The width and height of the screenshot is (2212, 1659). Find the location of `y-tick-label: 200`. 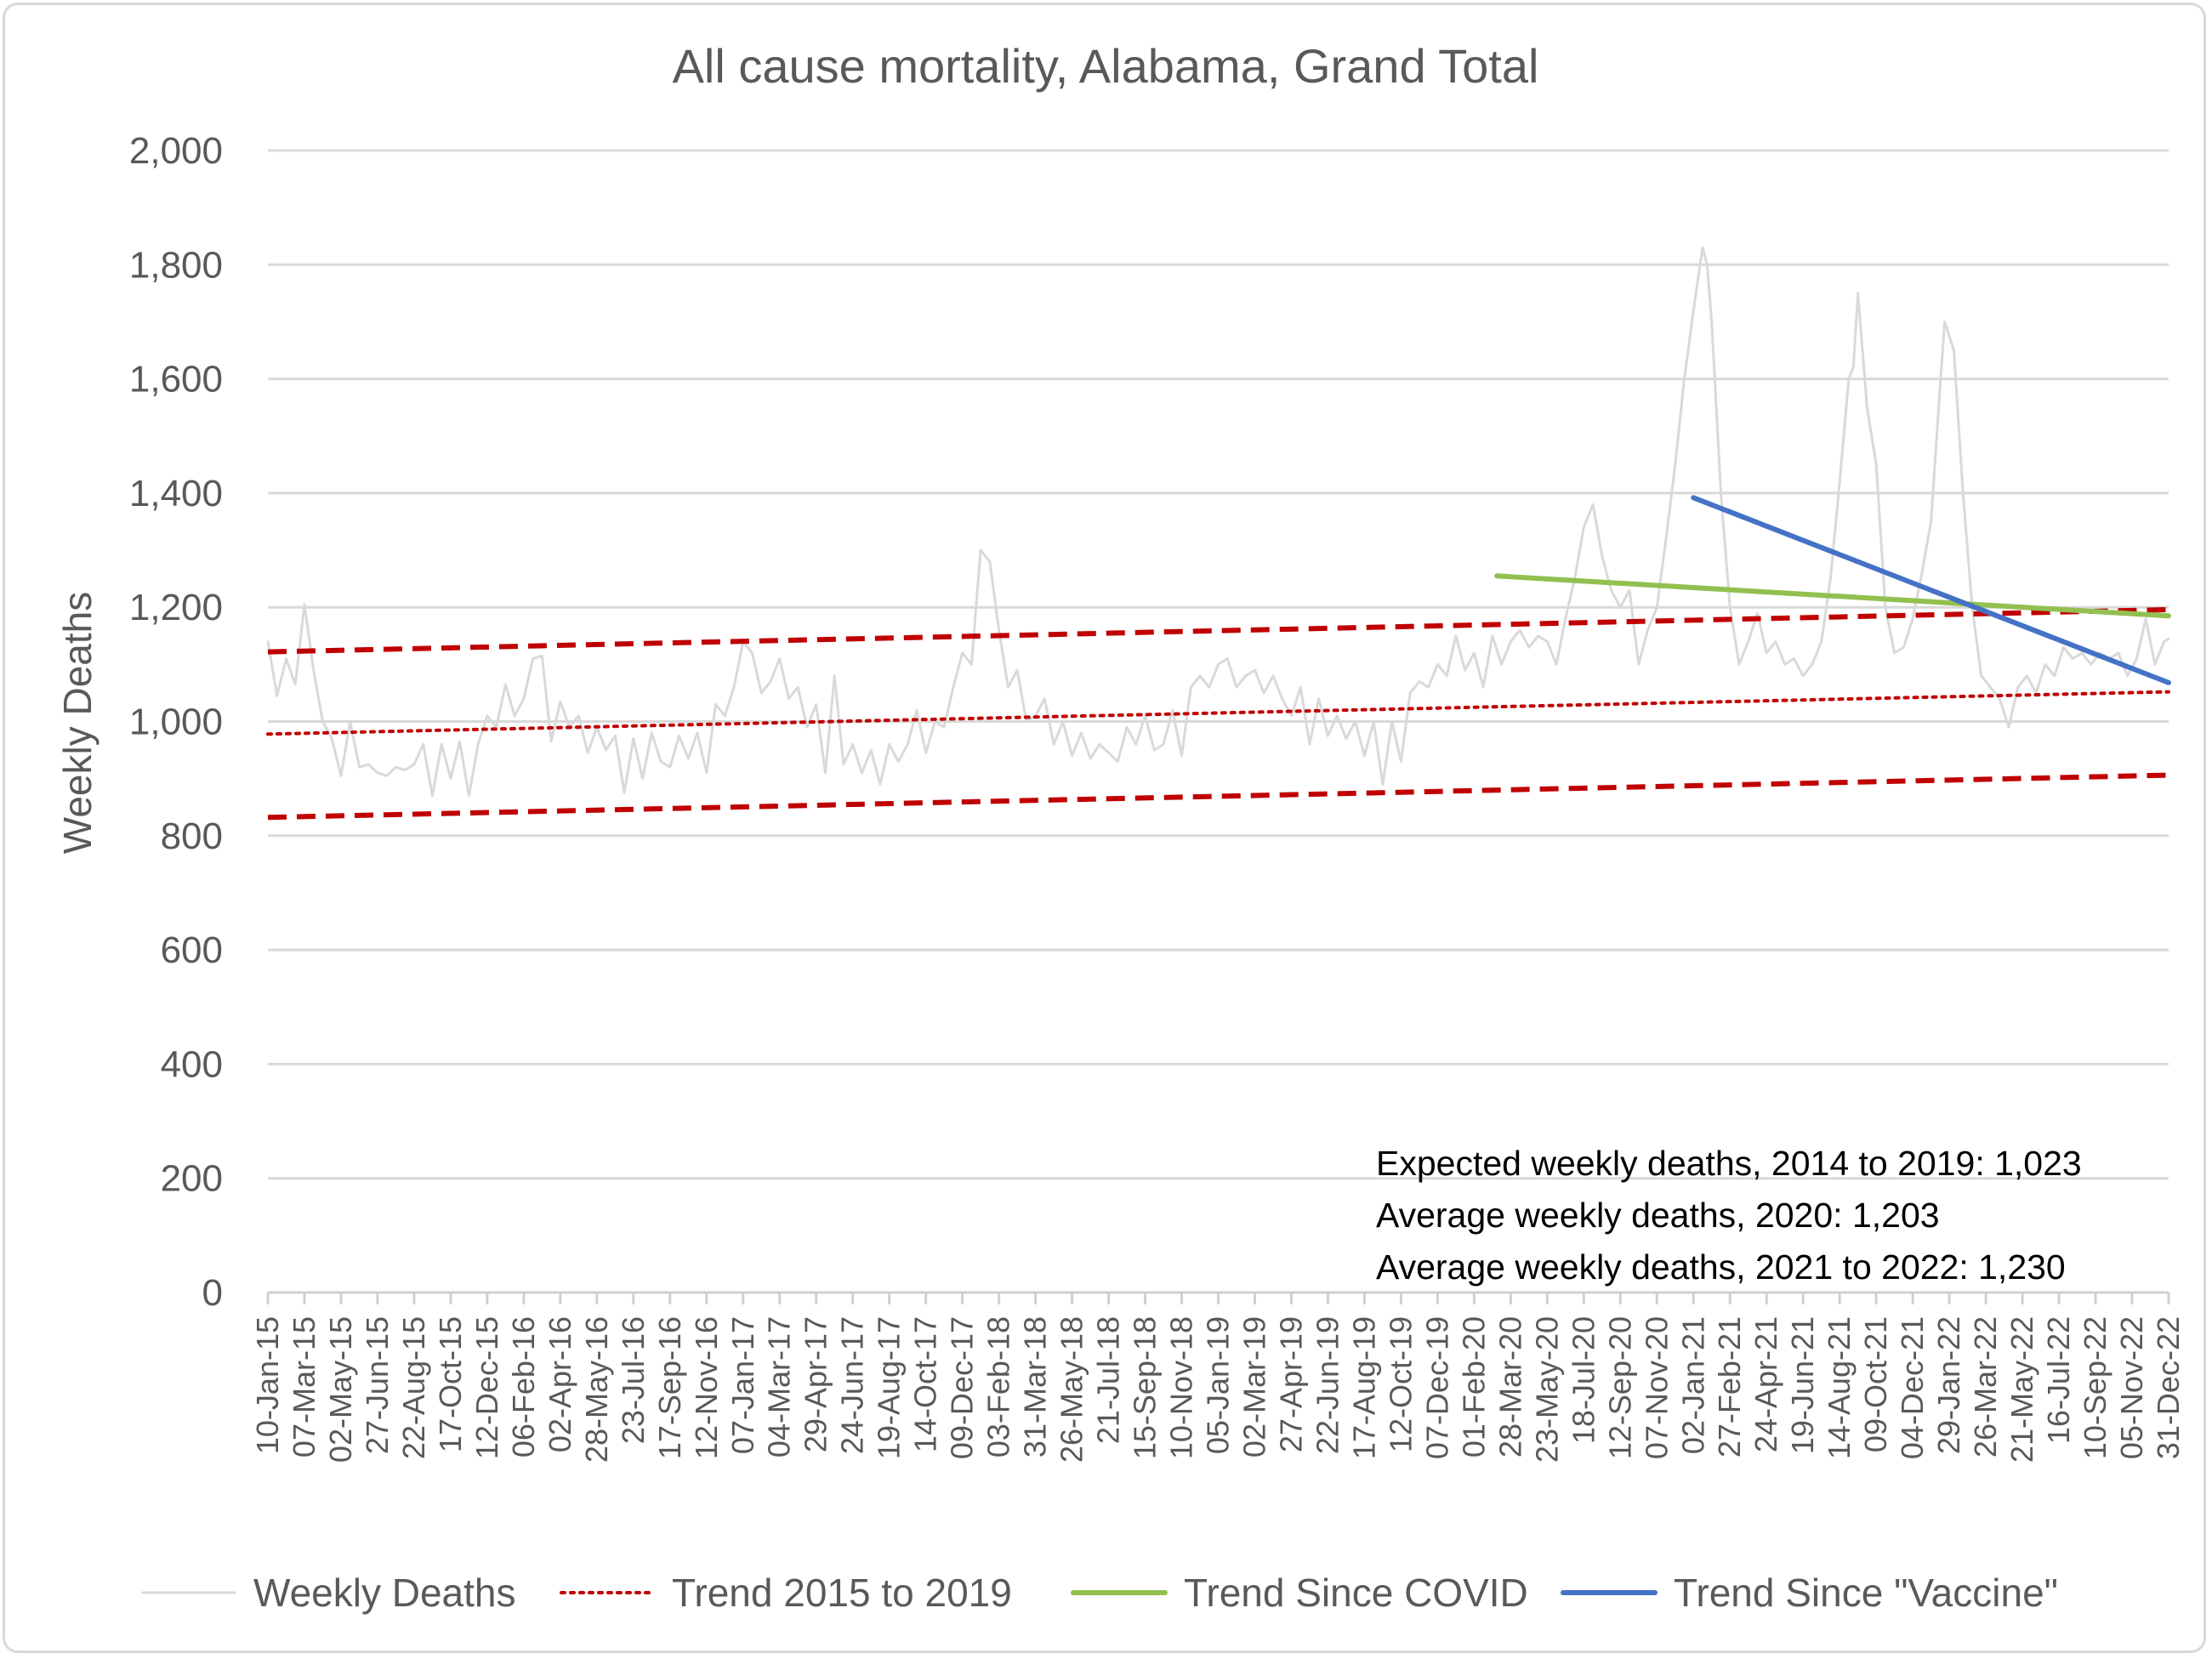

y-tick-label: 200 is located at coordinates (192, 1179).